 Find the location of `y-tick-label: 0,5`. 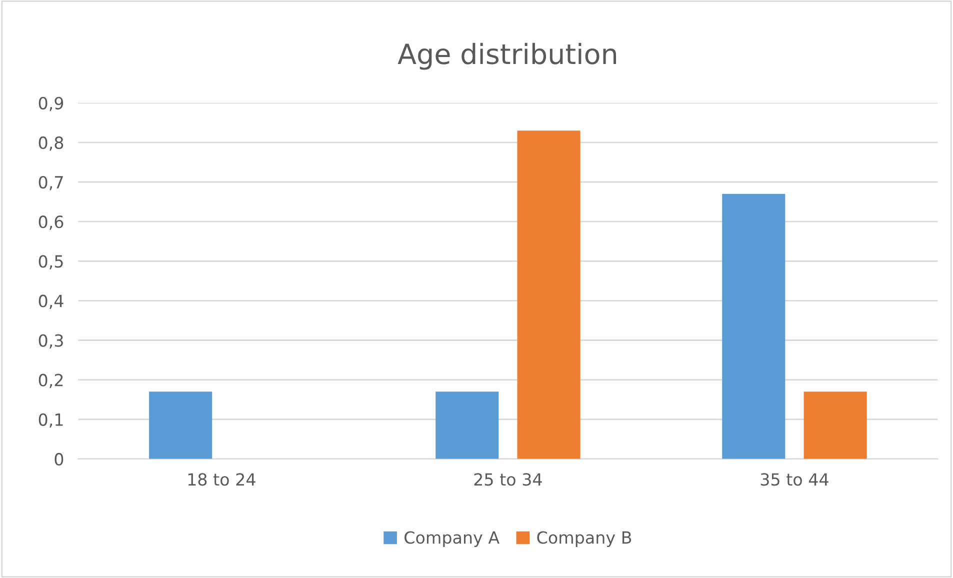

y-tick-label: 0,5 is located at coordinates (50, 262).